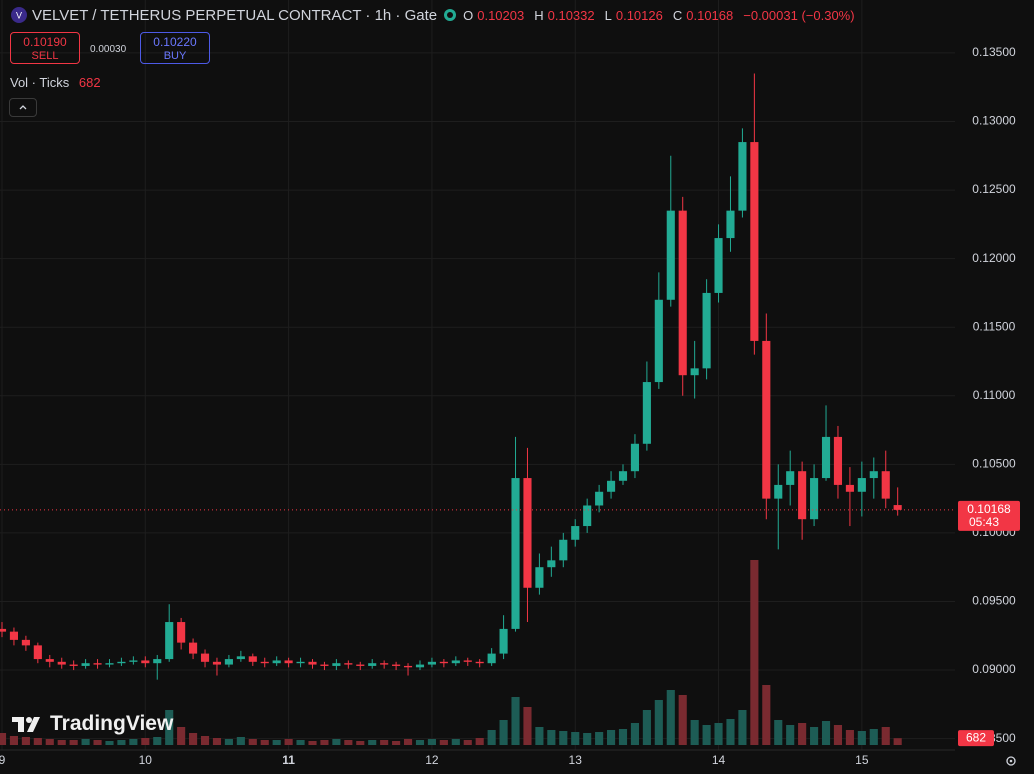 The width and height of the screenshot is (1034, 774). Describe the element at coordinates (710, 15) in the screenshot. I see `close-value: 0.10168` at that location.